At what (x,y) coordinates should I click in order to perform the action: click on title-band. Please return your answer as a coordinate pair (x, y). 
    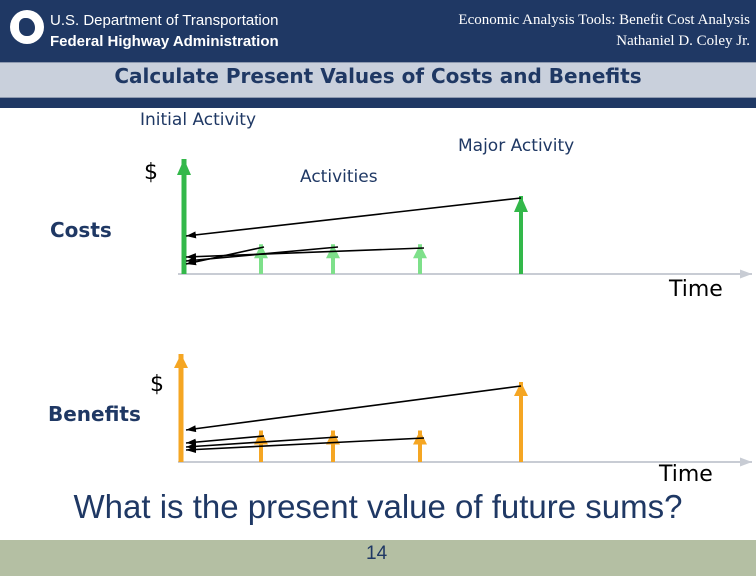
    Looking at the image, I should click on (378, 80).